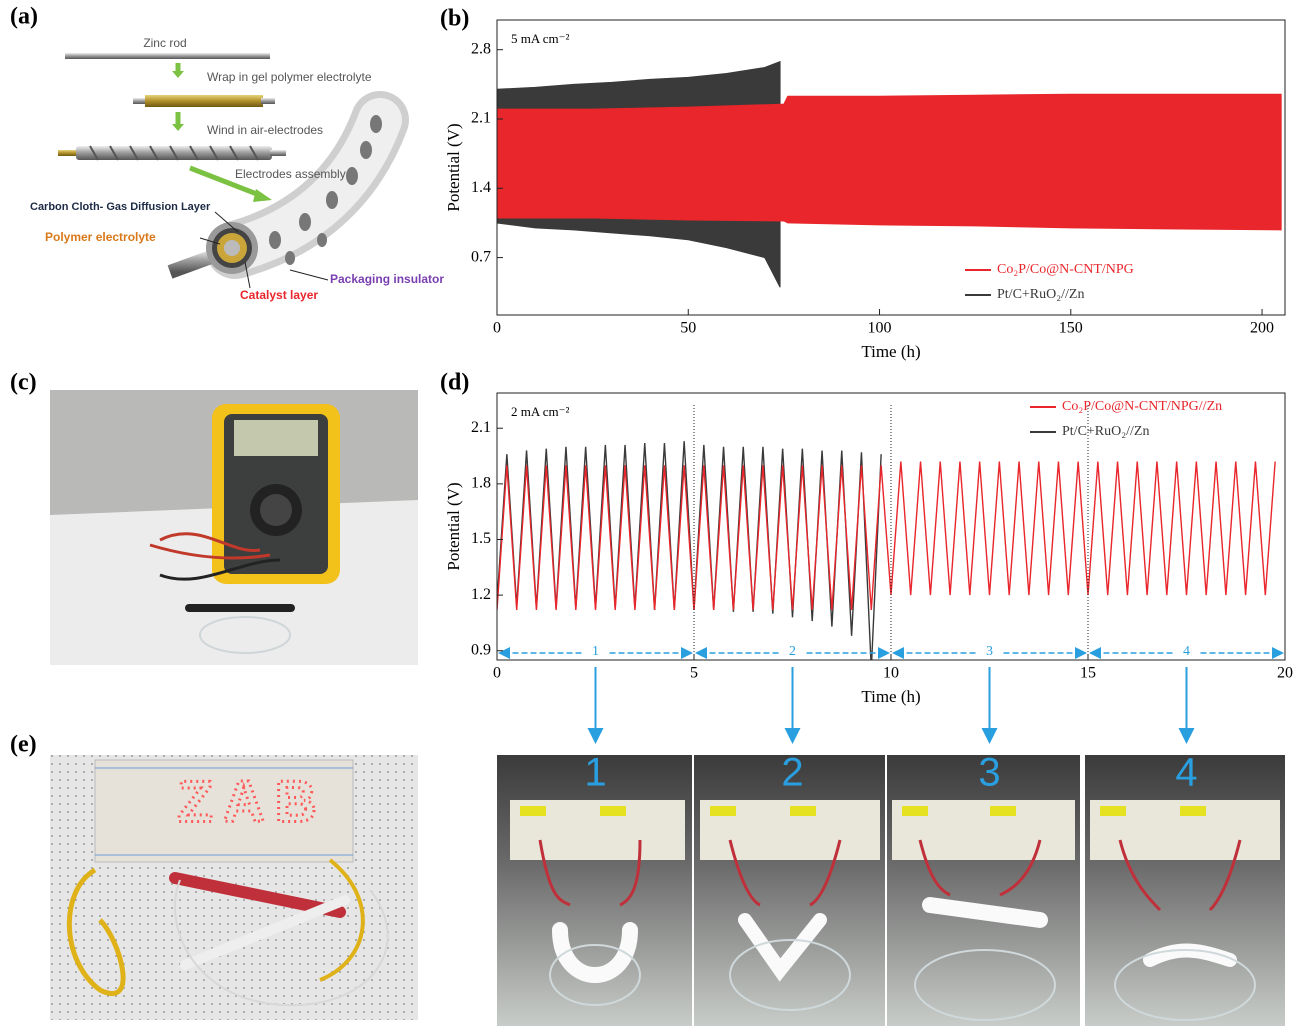 Image resolution: width=1296 pixels, height=1026 pixels. What do you see at coordinates (290, 174) in the screenshot?
I see `step-label: Electrodes assembly` at bounding box center [290, 174].